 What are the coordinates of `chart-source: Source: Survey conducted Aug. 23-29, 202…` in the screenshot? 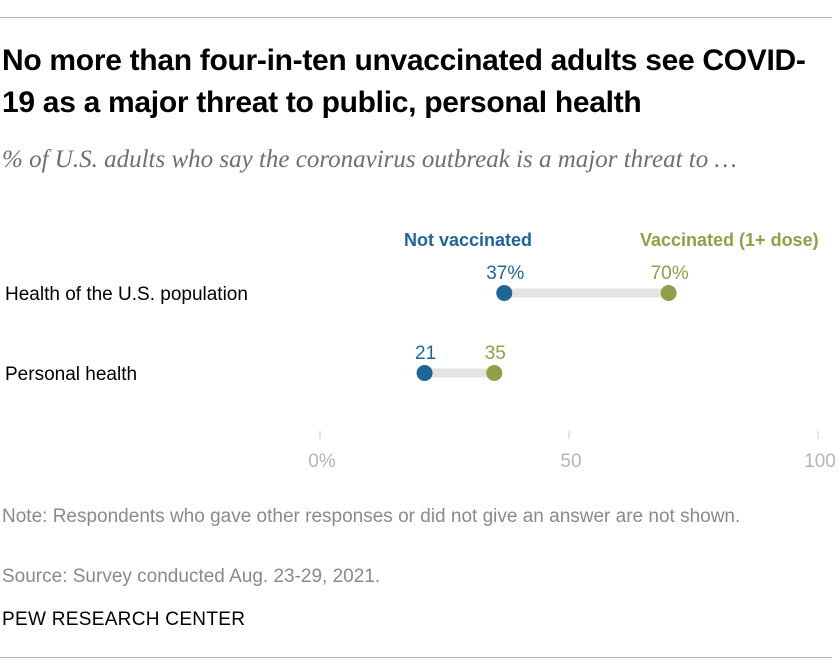 It's located at (191, 576).